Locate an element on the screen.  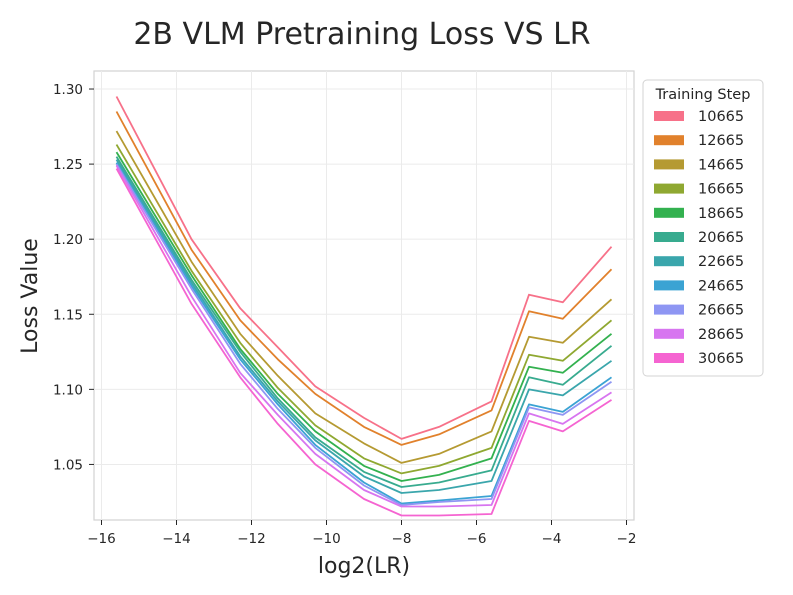
y-tick-label: 1.25 is located at coordinates (68, 165).